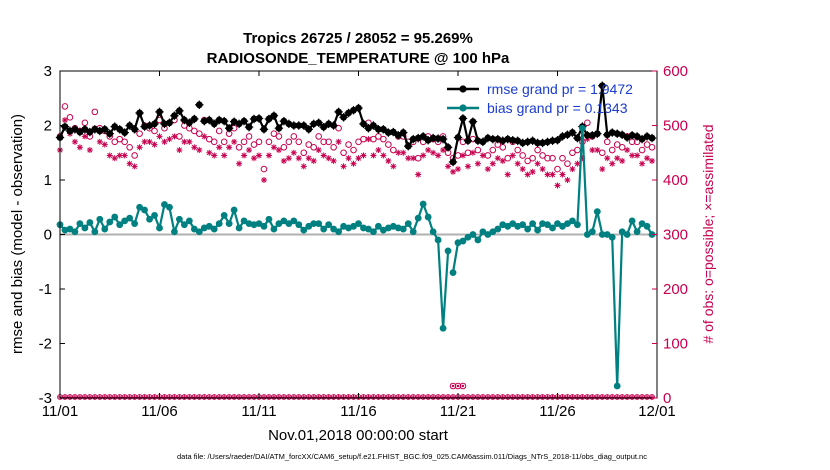 Image resolution: width=830 pixels, height=470 pixels. What do you see at coordinates (675, 71) in the screenshot?
I see `y-right-tick-label: 600` at bounding box center [675, 71].